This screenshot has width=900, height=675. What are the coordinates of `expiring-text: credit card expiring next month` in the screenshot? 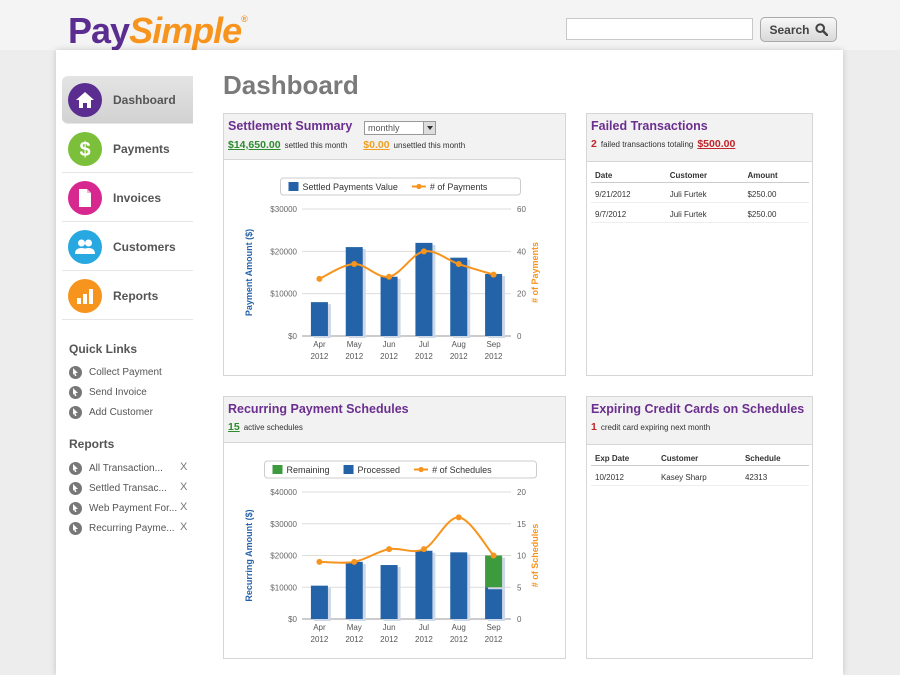 It's located at (655, 427).